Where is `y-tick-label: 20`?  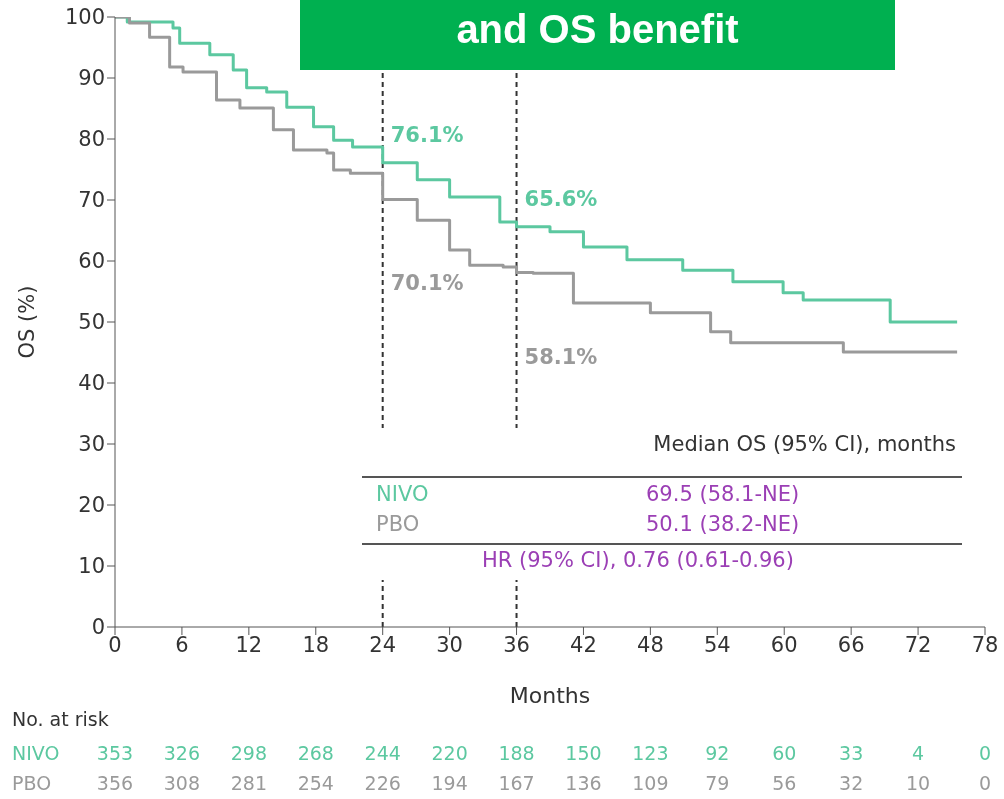 y-tick-label: 20 is located at coordinates (91, 505).